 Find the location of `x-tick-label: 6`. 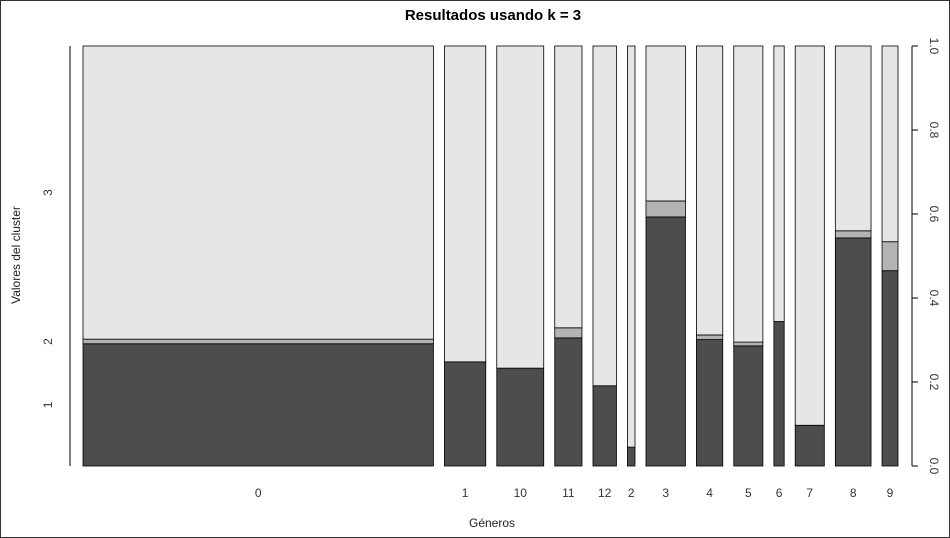

x-tick-label: 6 is located at coordinates (779, 493).